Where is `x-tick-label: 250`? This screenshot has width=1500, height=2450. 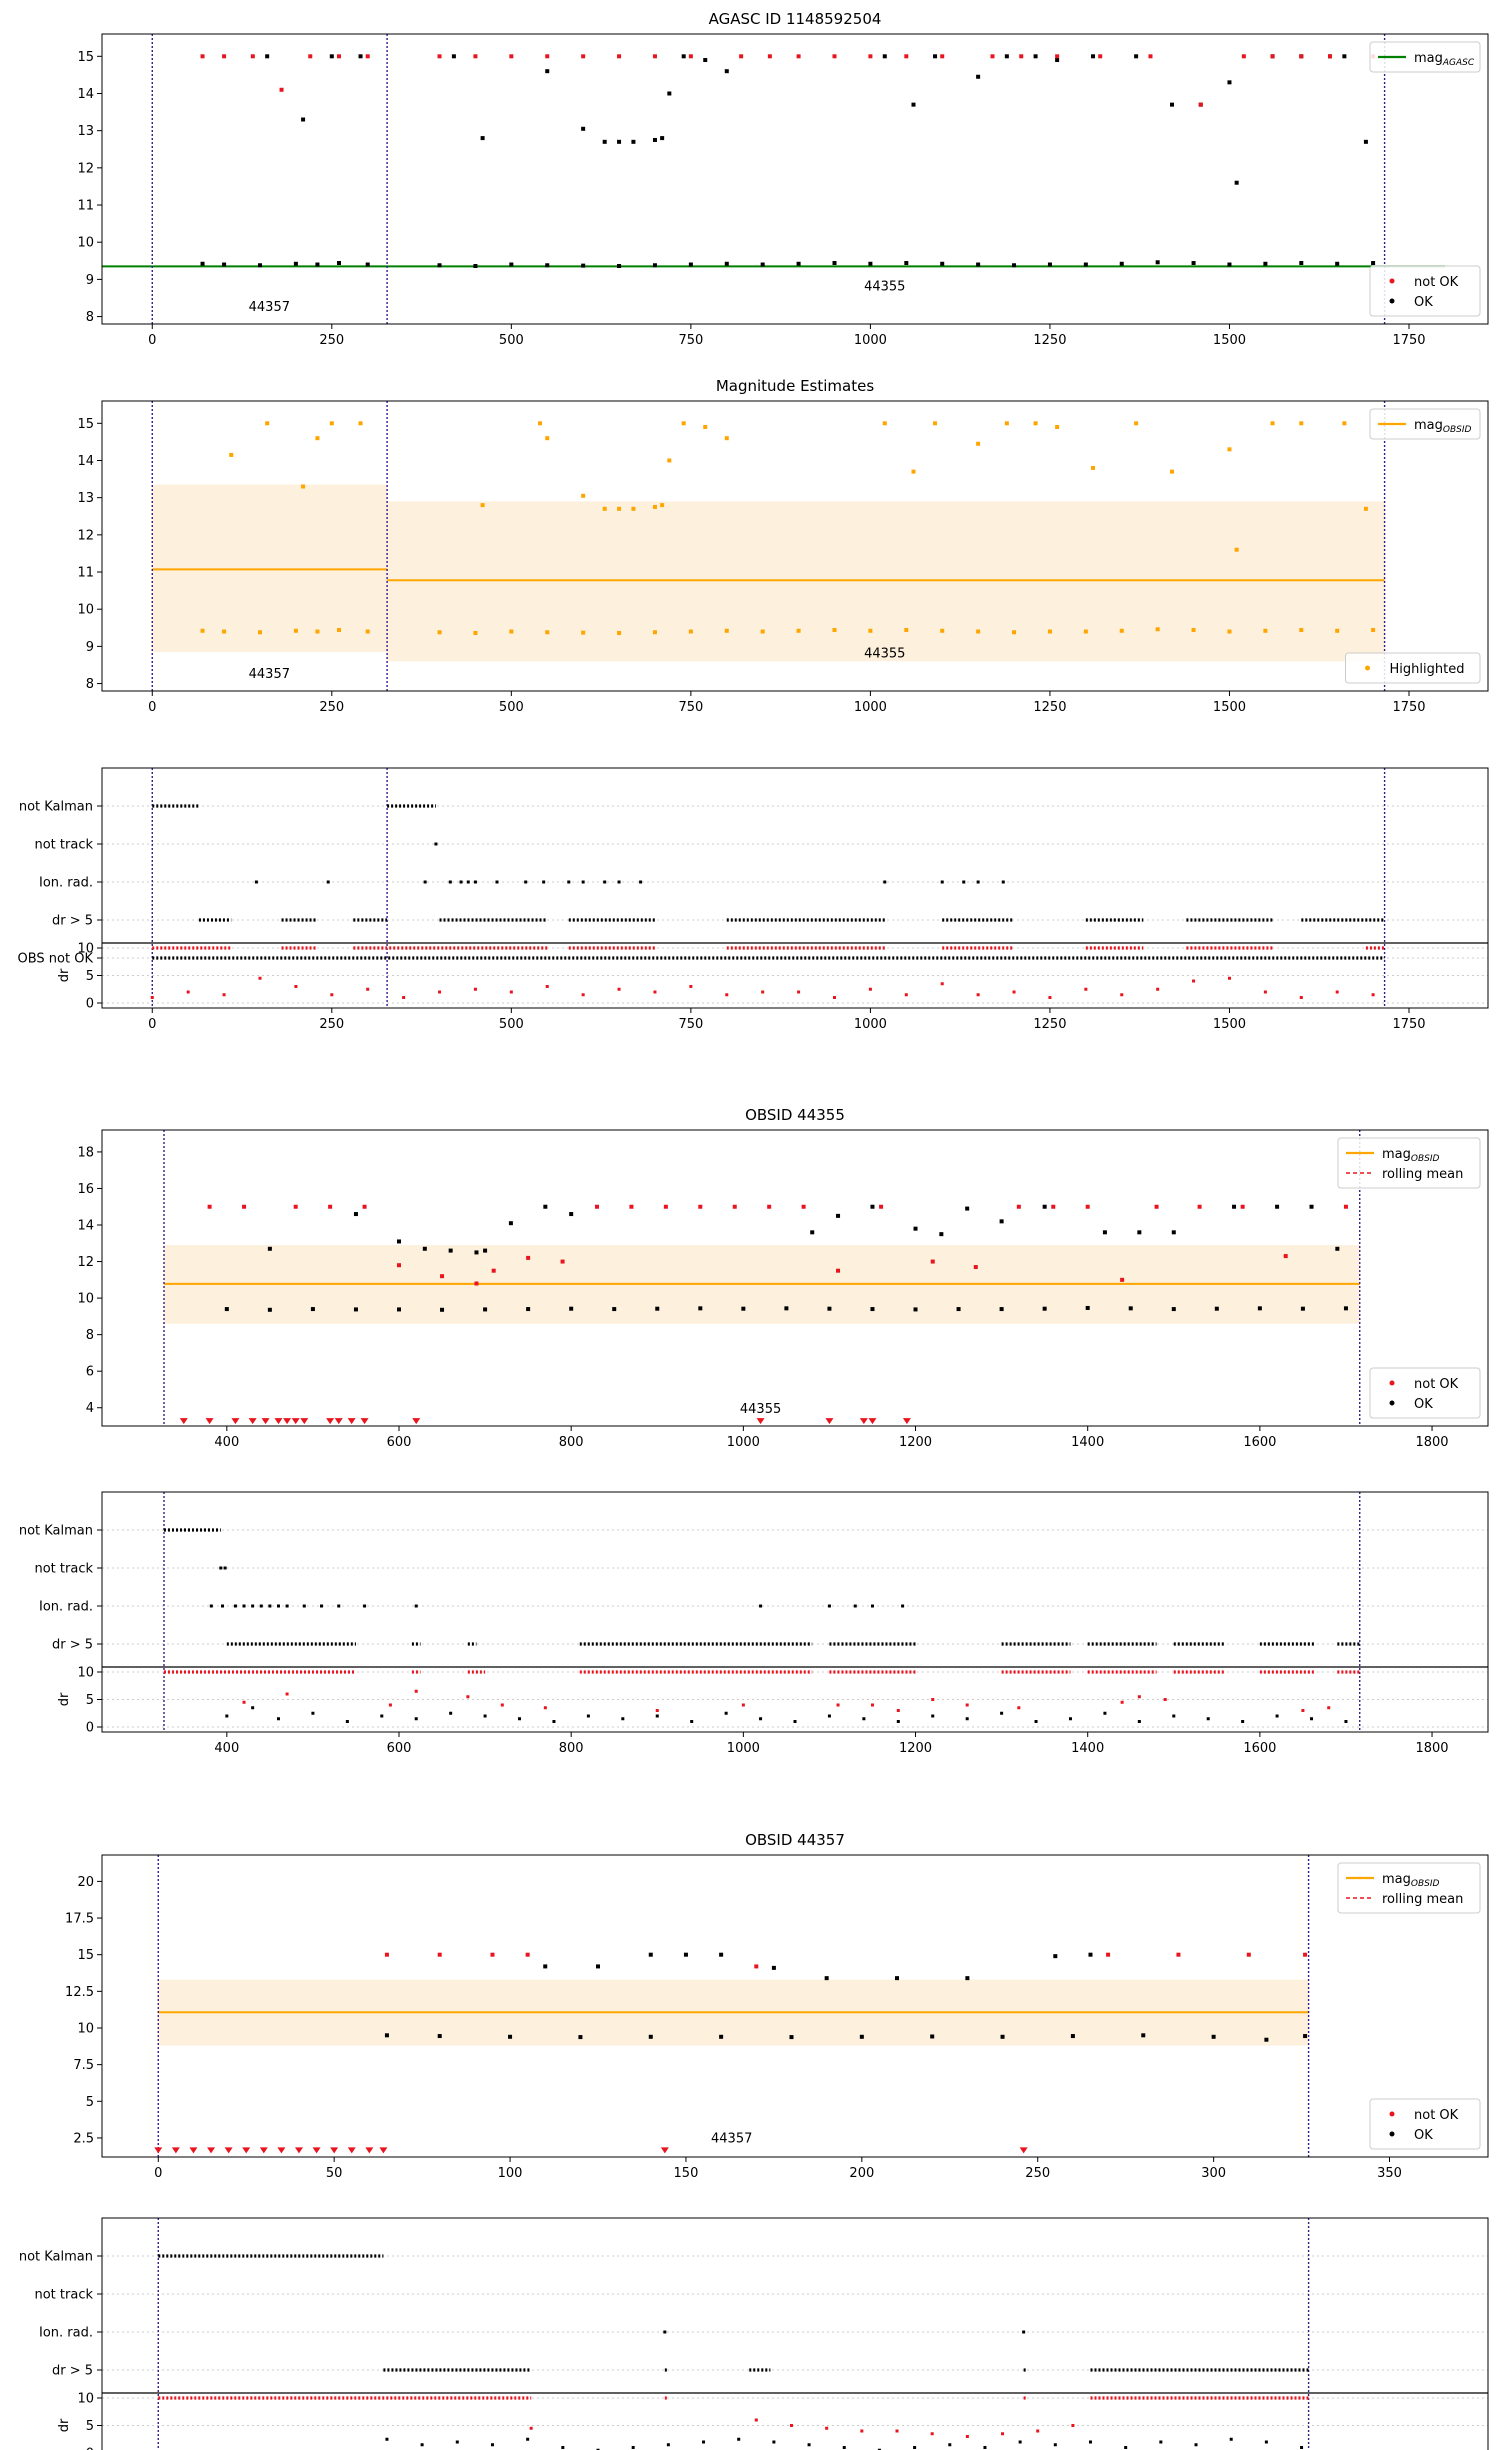
x-tick-label: 250 is located at coordinates (1037, 2173).